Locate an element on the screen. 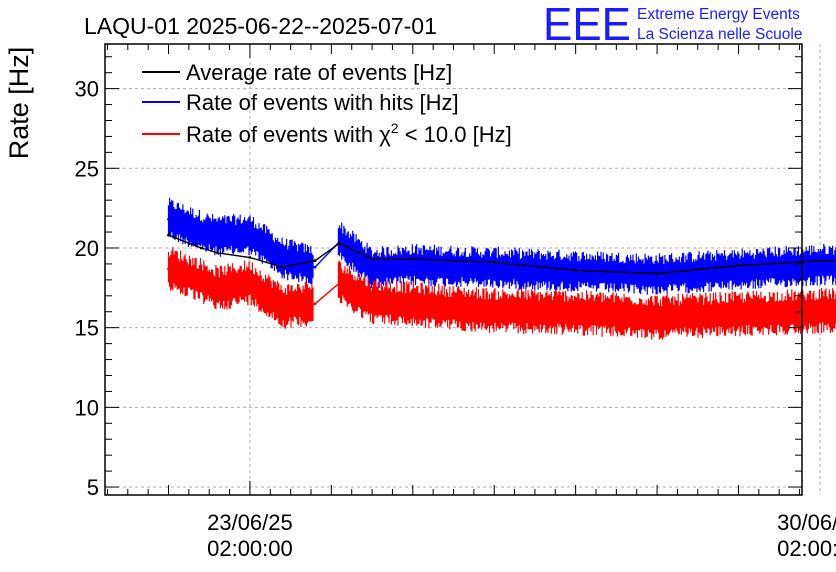 This screenshot has width=836, height=572. eee-logo-line2: La Scienza nelle Scuole is located at coordinates (719, 34).